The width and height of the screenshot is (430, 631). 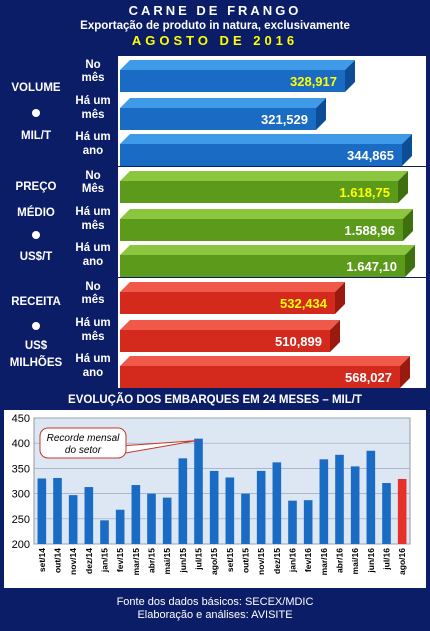 I want to click on bar-value-label: 510,899, so click(x=298, y=341).